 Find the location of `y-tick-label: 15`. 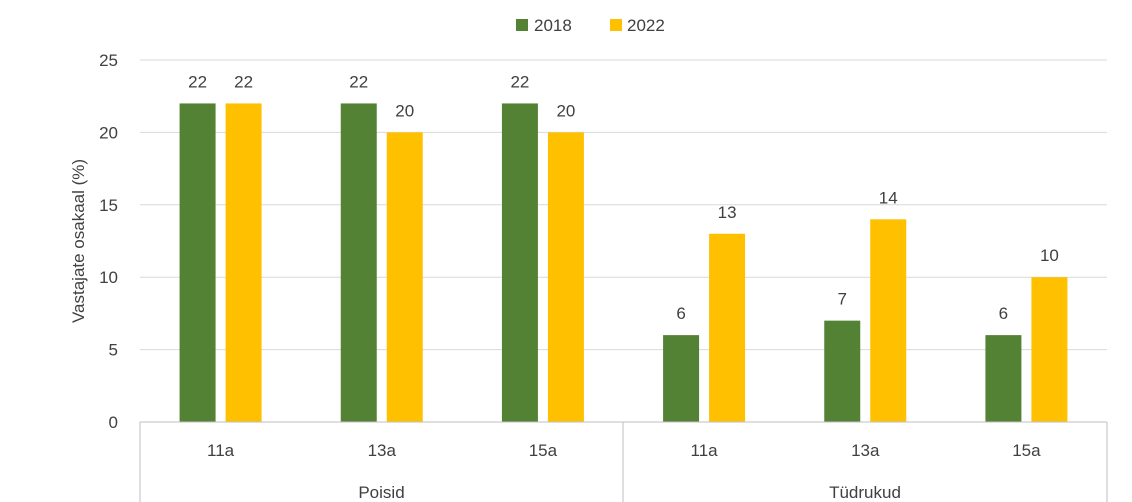

y-tick-label: 15 is located at coordinates (108, 205).